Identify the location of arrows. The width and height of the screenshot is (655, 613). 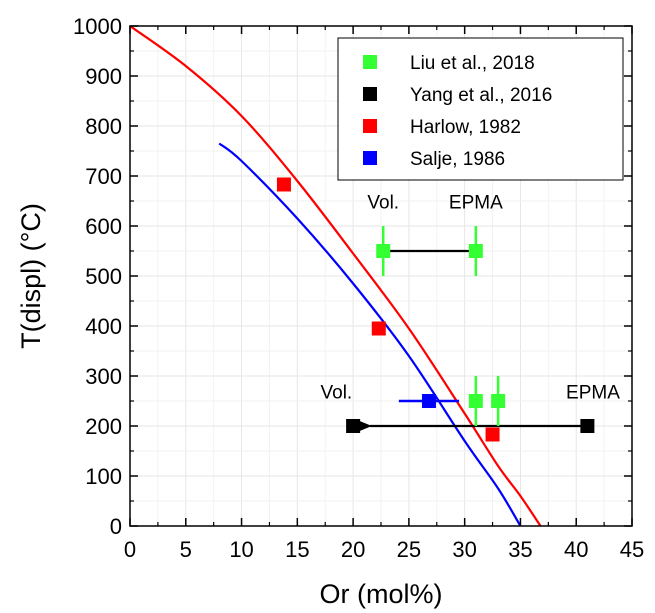
(473, 338).